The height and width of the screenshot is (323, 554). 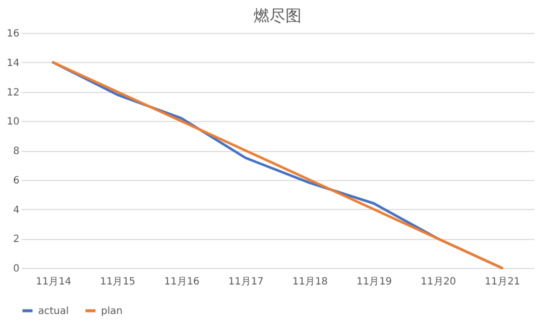 What do you see at coordinates (16, 180) in the screenshot?
I see `y-tick-label: 6` at bounding box center [16, 180].